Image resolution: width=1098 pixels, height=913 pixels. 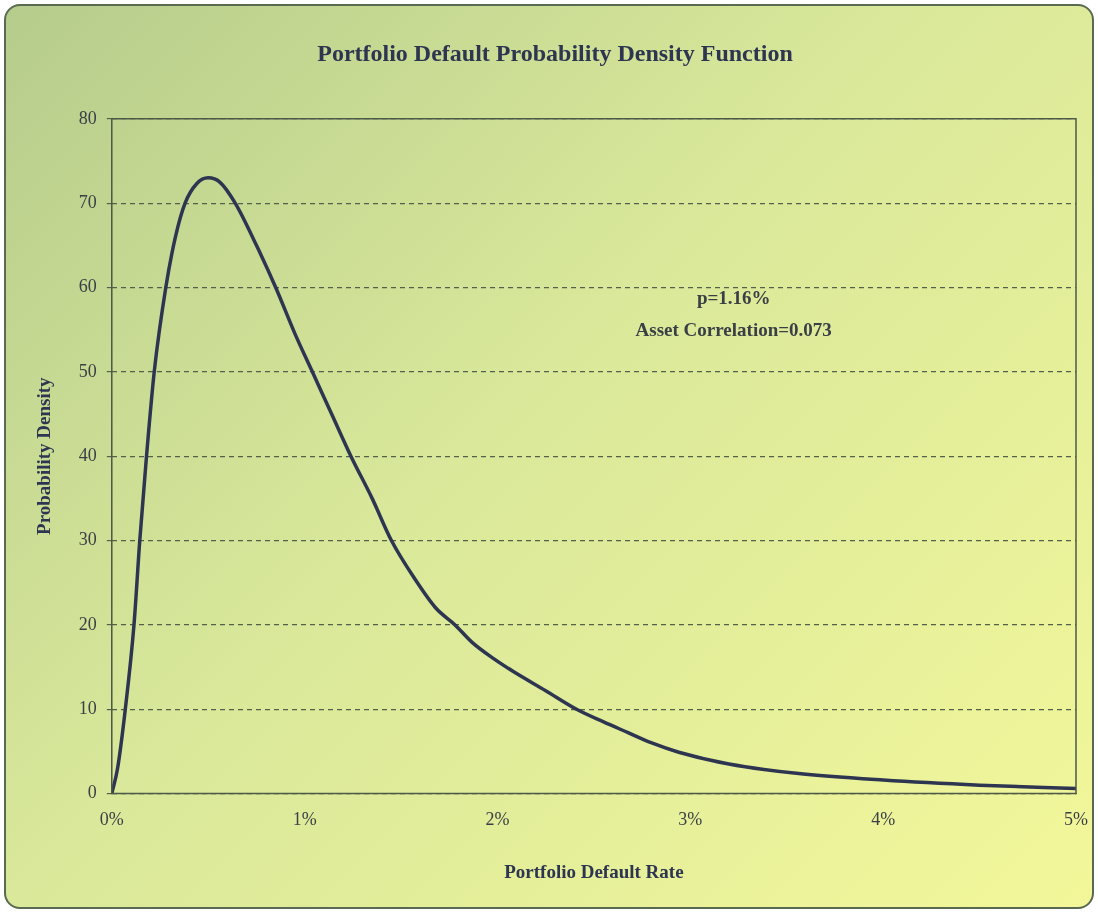 I want to click on y-axis-title: Probability Density, so click(x=44, y=455).